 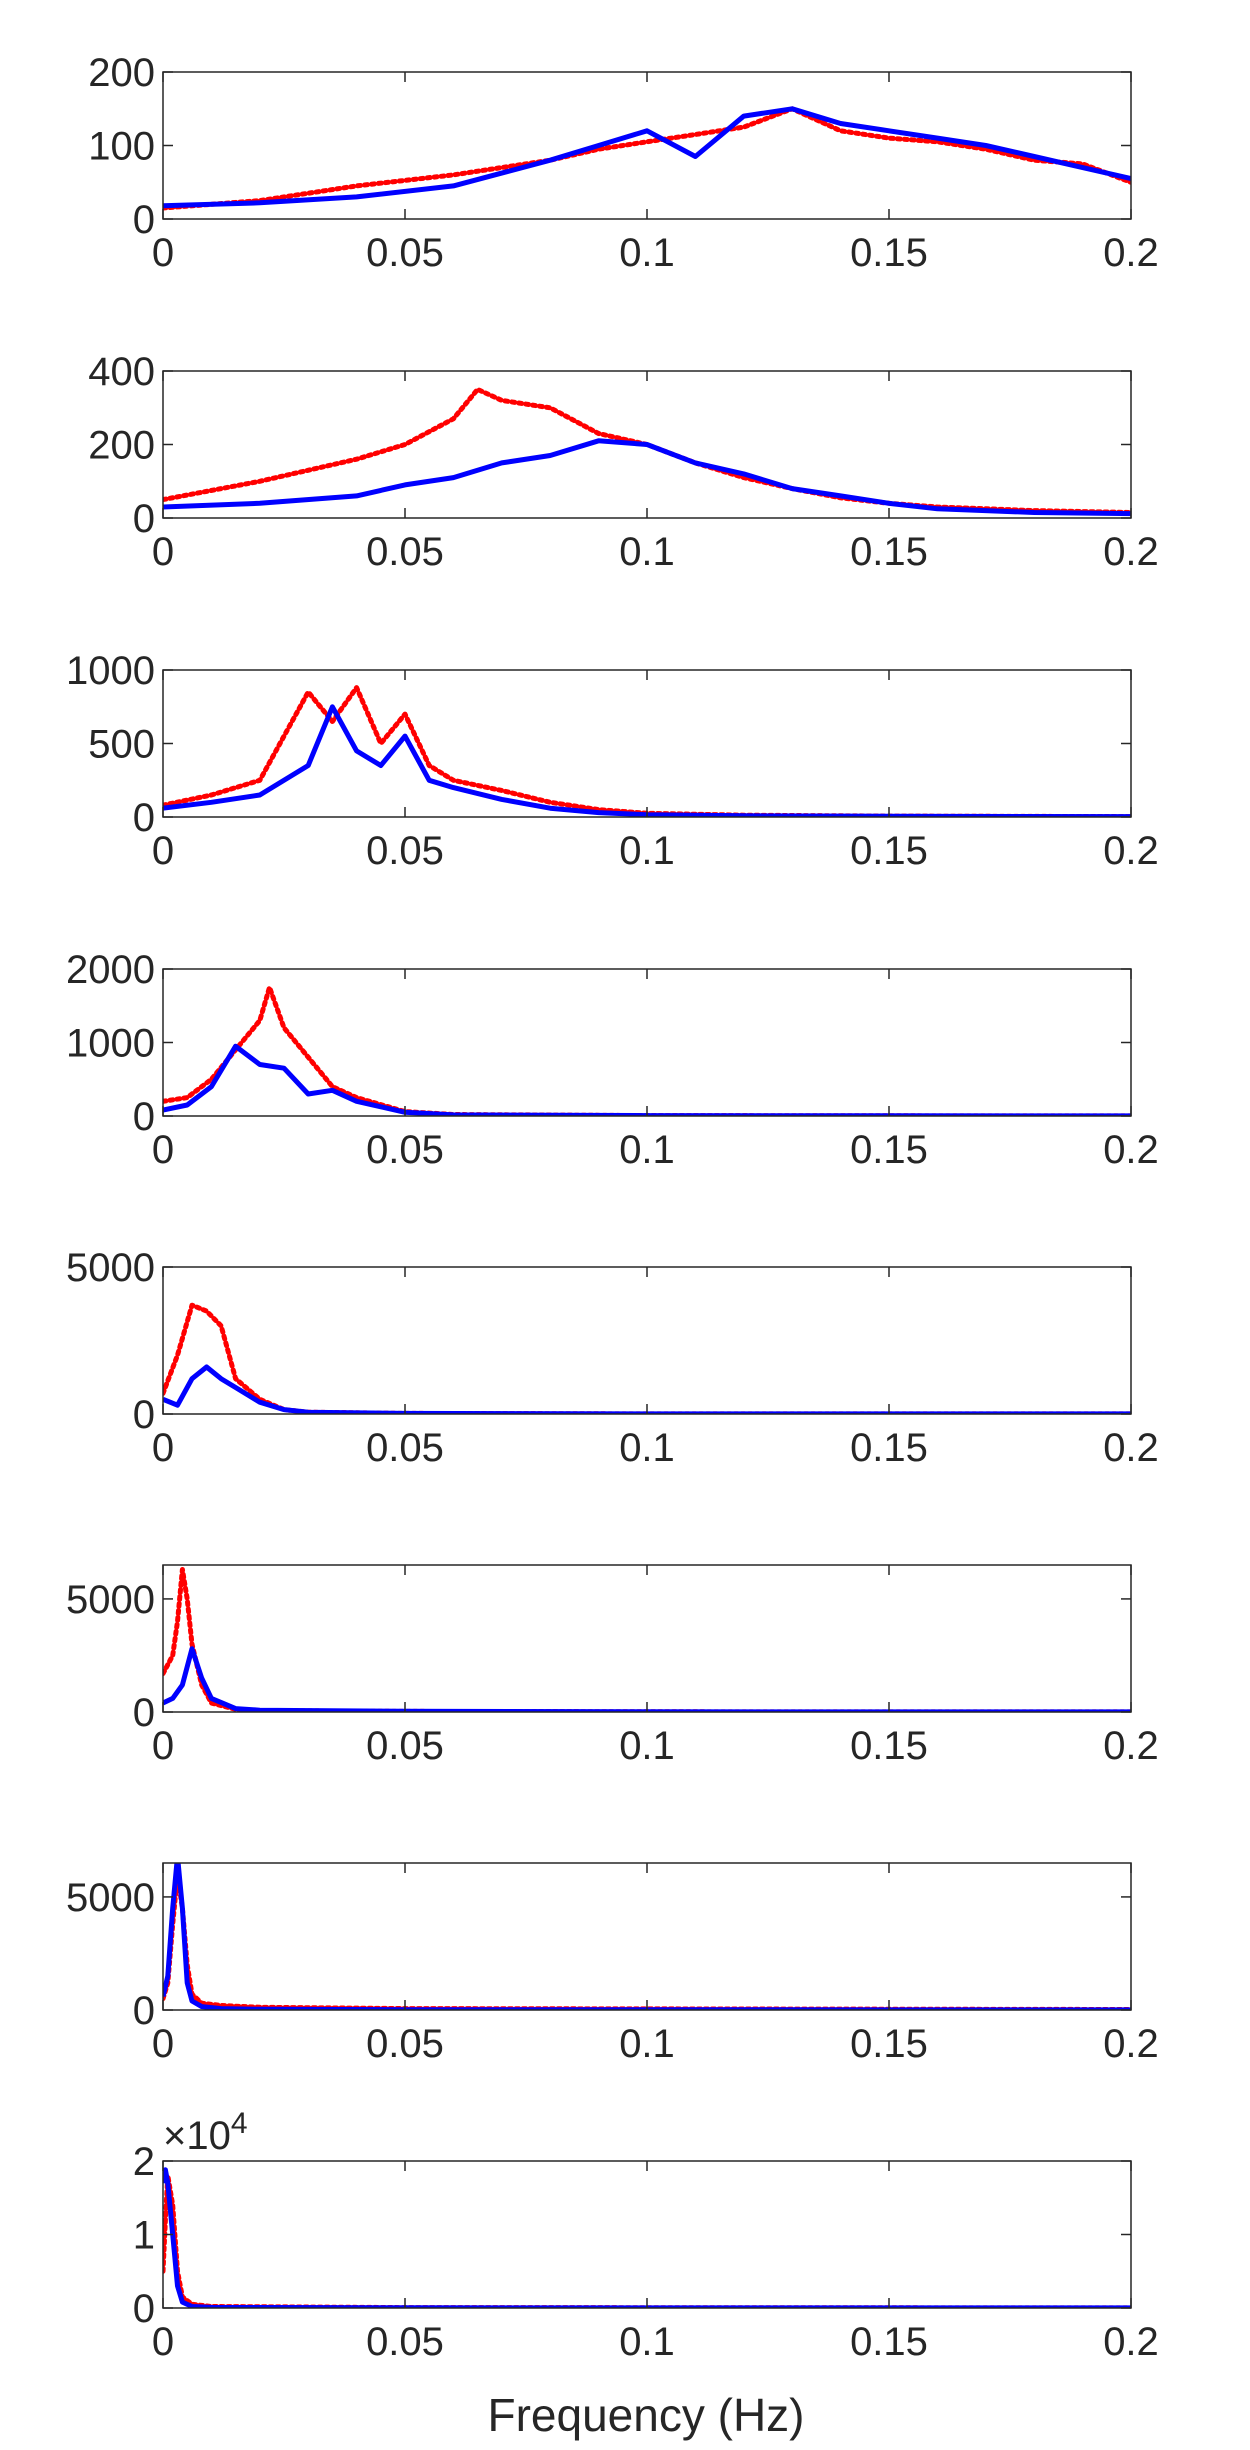 I want to click on x-axis-label: Frequency (Hz), so click(x=646, y=2415).